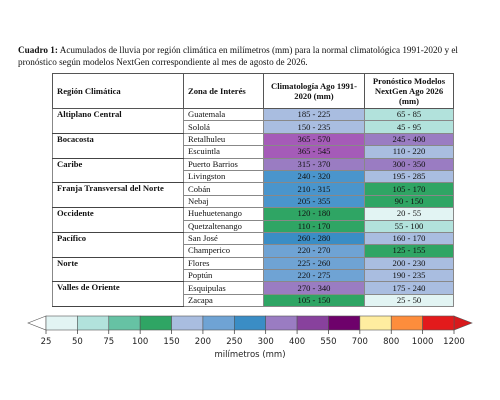 This screenshot has height=400, width=500. I want to click on row: Norte Flores 225 - 260 200 - 230, so click(253, 269).